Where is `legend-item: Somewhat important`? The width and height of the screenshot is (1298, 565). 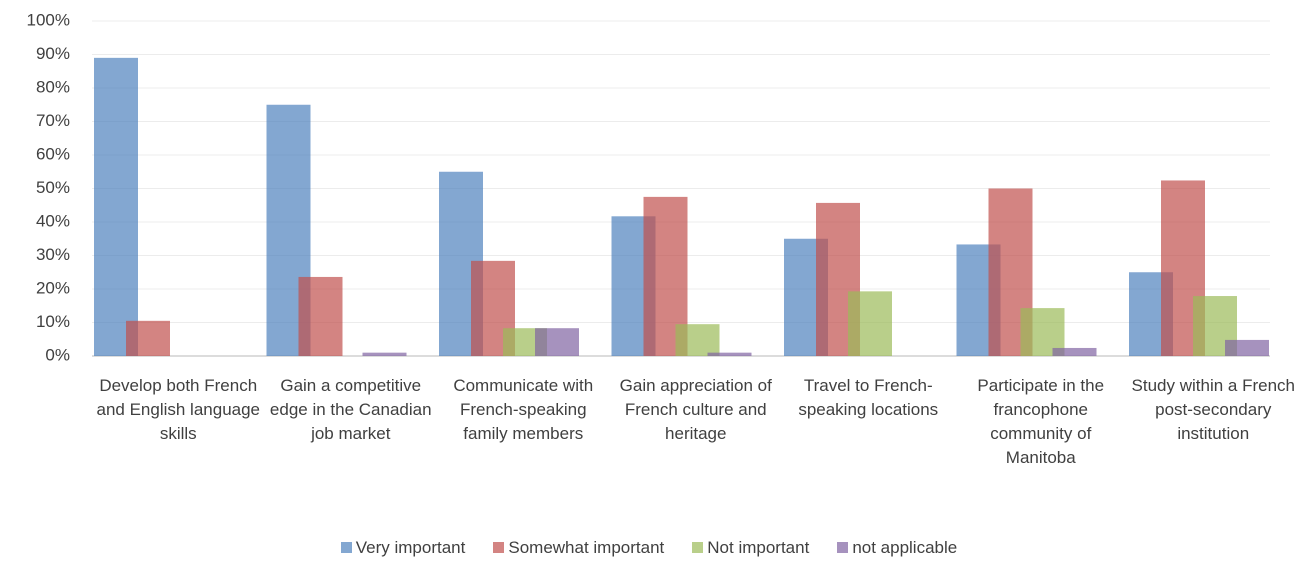 legend-item: Somewhat important is located at coordinates (578, 548).